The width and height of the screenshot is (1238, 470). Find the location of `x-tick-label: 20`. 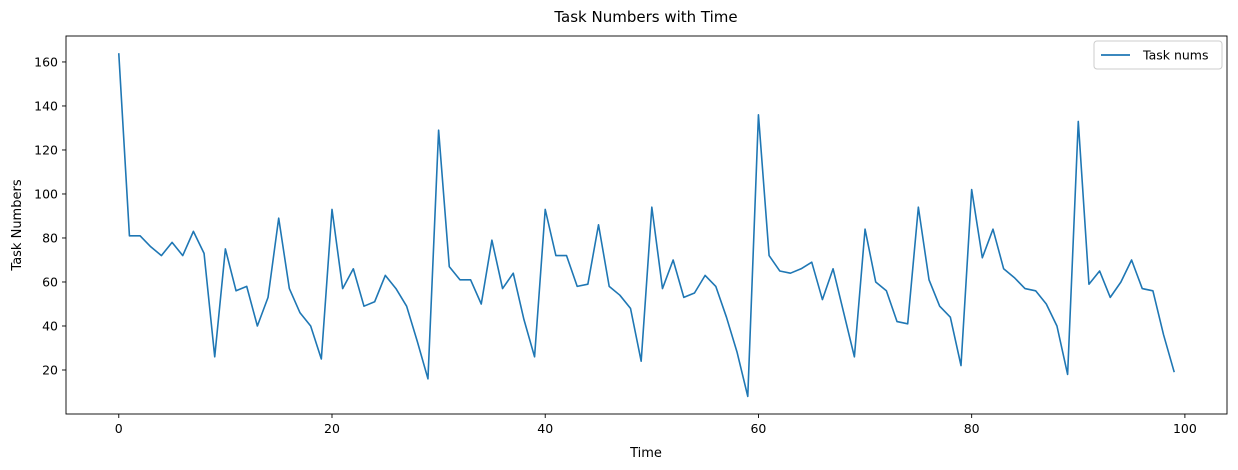

x-tick-label: 20 is located at coordinates (332, 428).